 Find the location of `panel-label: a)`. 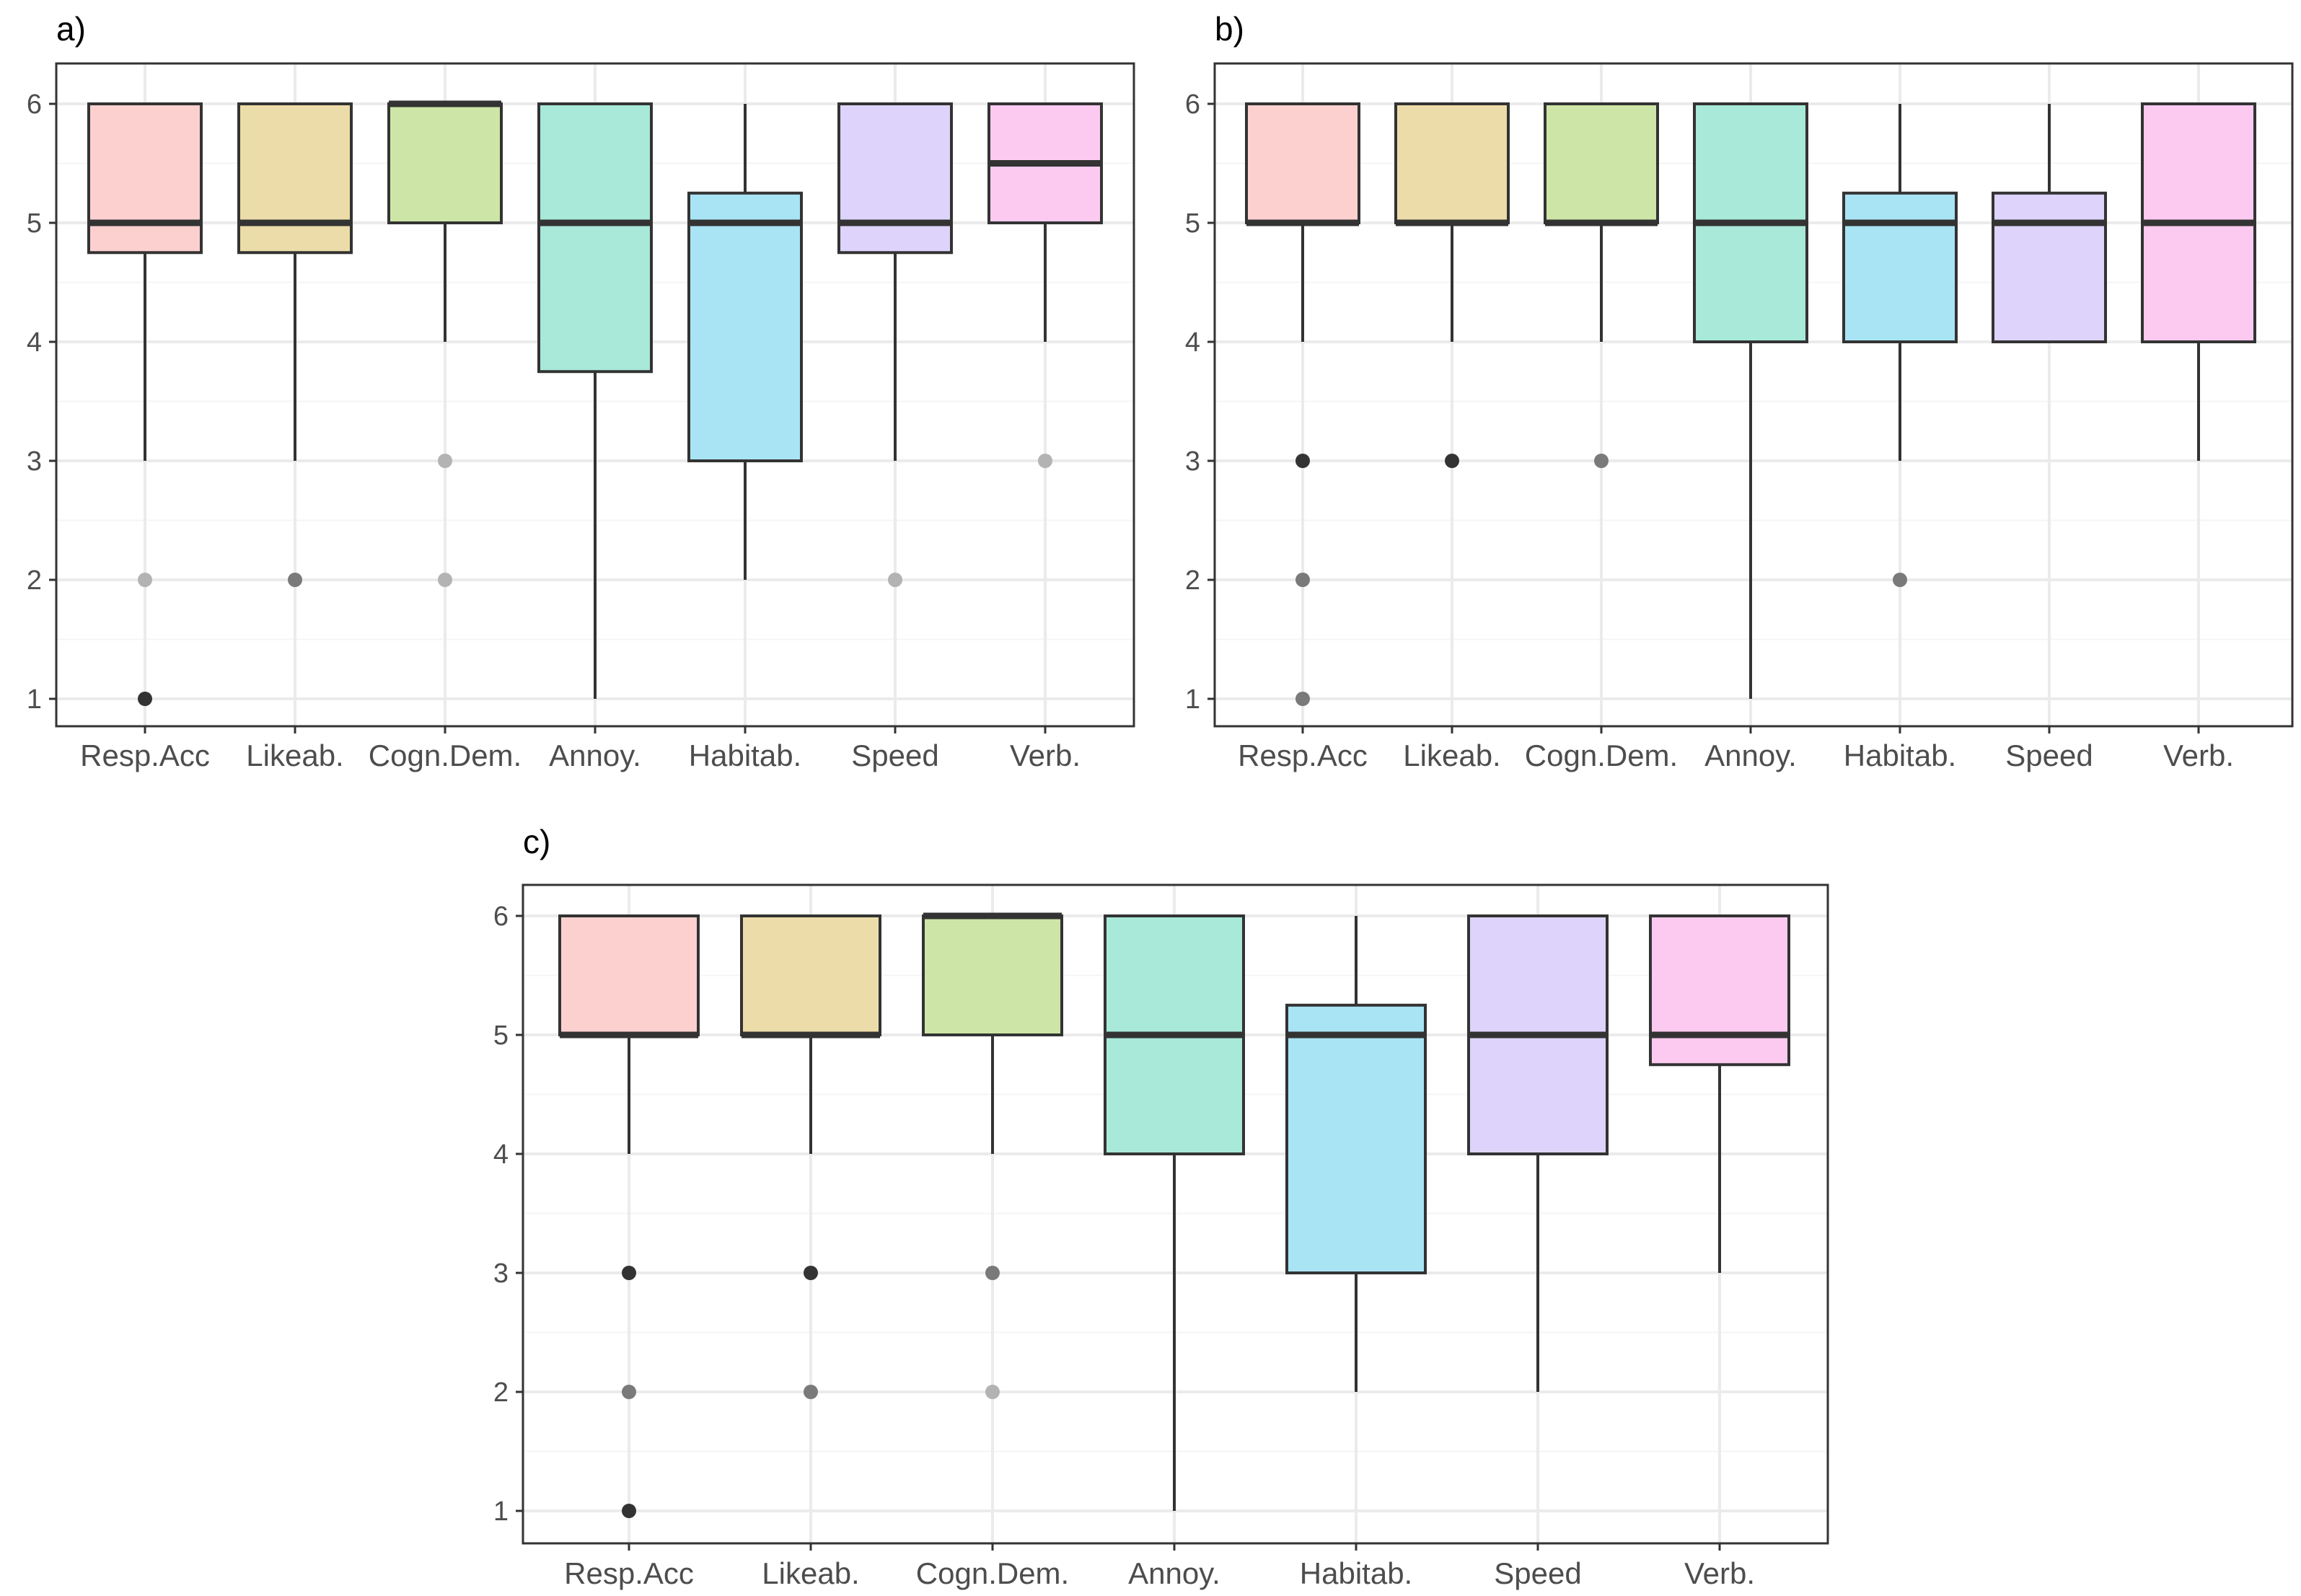

panel-label: a) is located at coordinates (71, 29).